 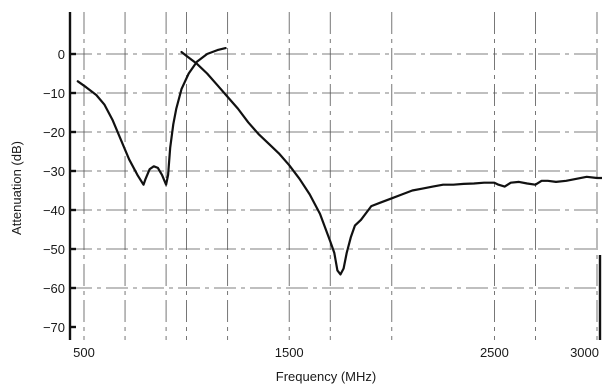 What do you see at coordinates (61, 54) in the screenshot?
I see `y-tick-label: 0` at bounding box center [61, 54].